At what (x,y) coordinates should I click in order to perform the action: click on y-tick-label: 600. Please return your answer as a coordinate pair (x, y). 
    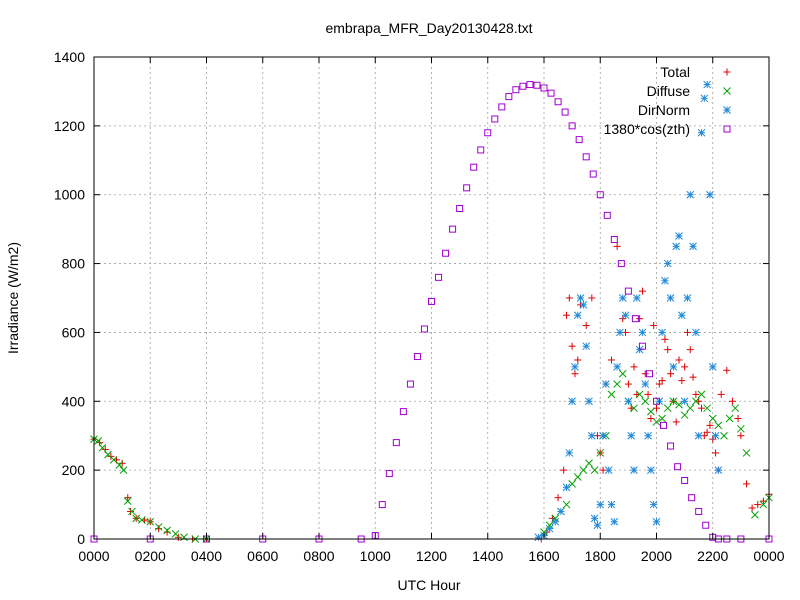
    Looking at the image, I should click on (74, 332).